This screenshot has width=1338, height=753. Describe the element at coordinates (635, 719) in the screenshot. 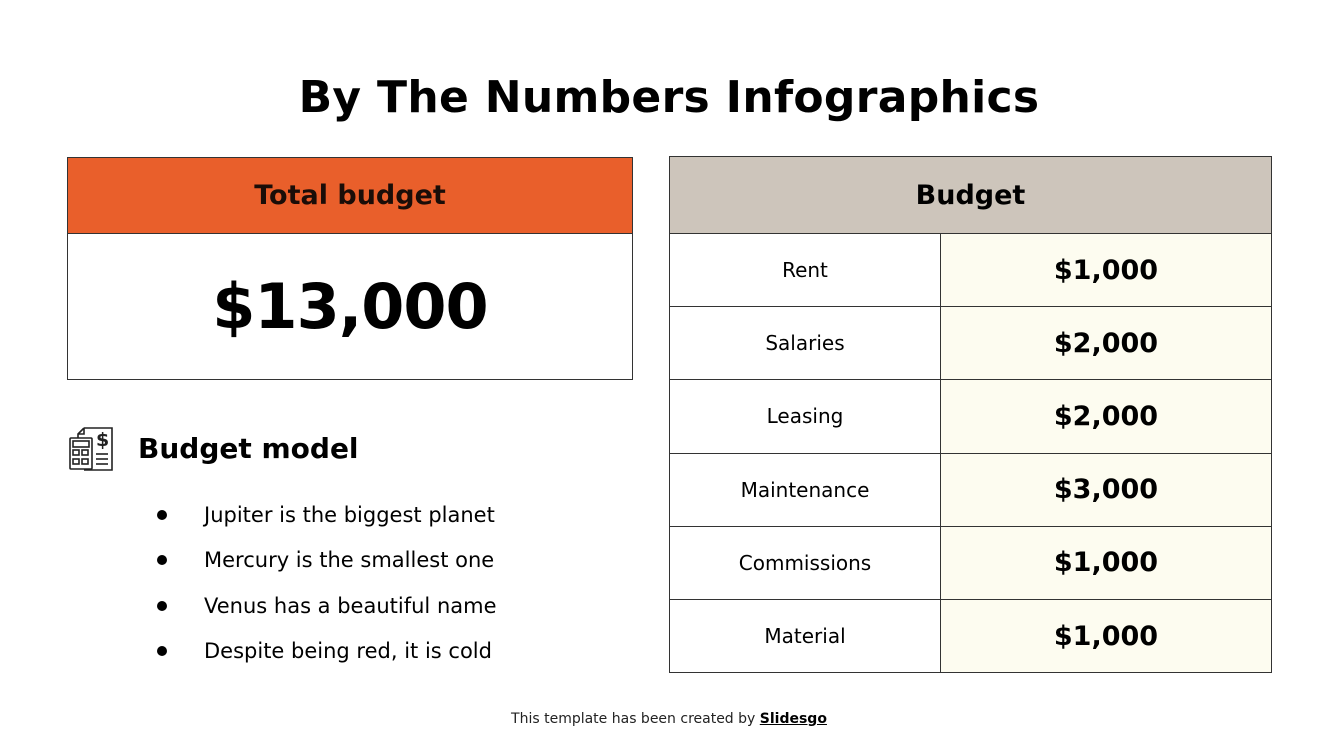

I see `footer-text: This template has been created by` at that location.